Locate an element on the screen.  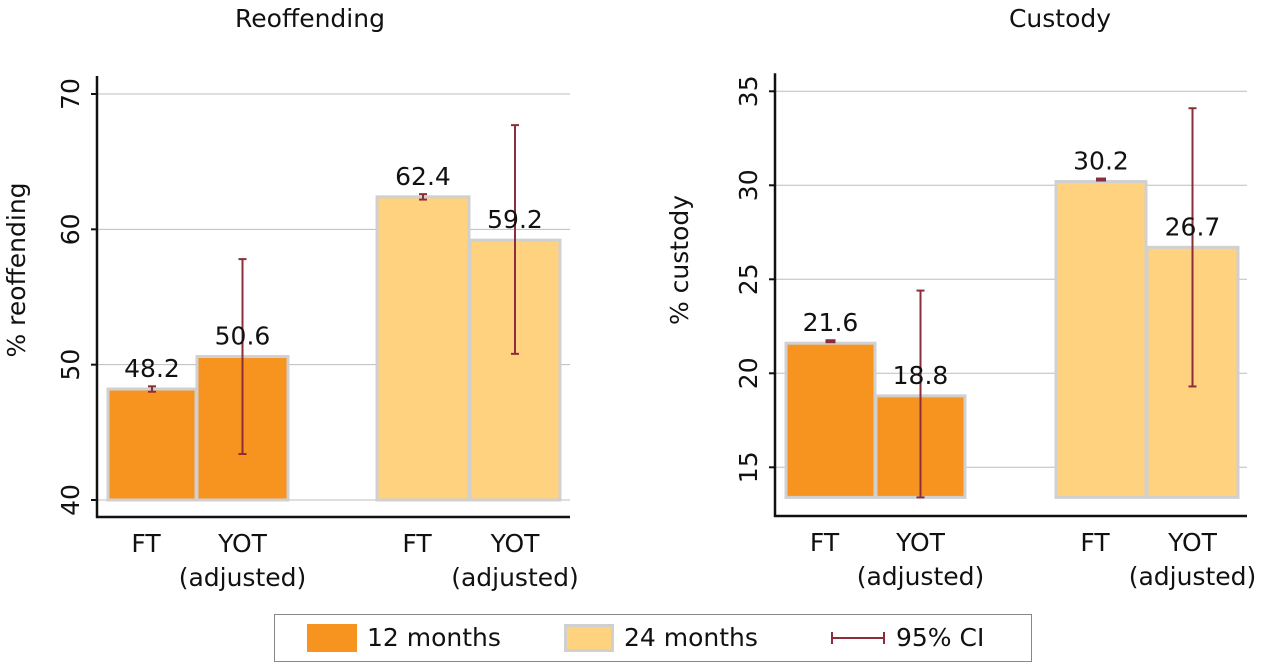
y-tick-label: 30 is located at coordinates (748, 185).